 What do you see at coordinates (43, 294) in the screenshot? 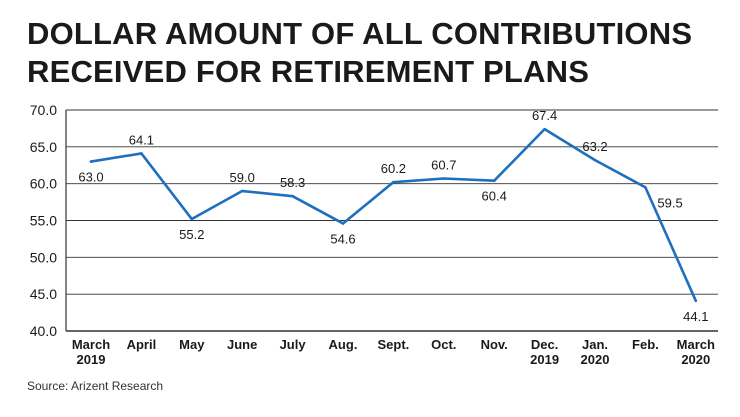
I see `y-tick-label: 45.0` at bounding box center [43, 294].